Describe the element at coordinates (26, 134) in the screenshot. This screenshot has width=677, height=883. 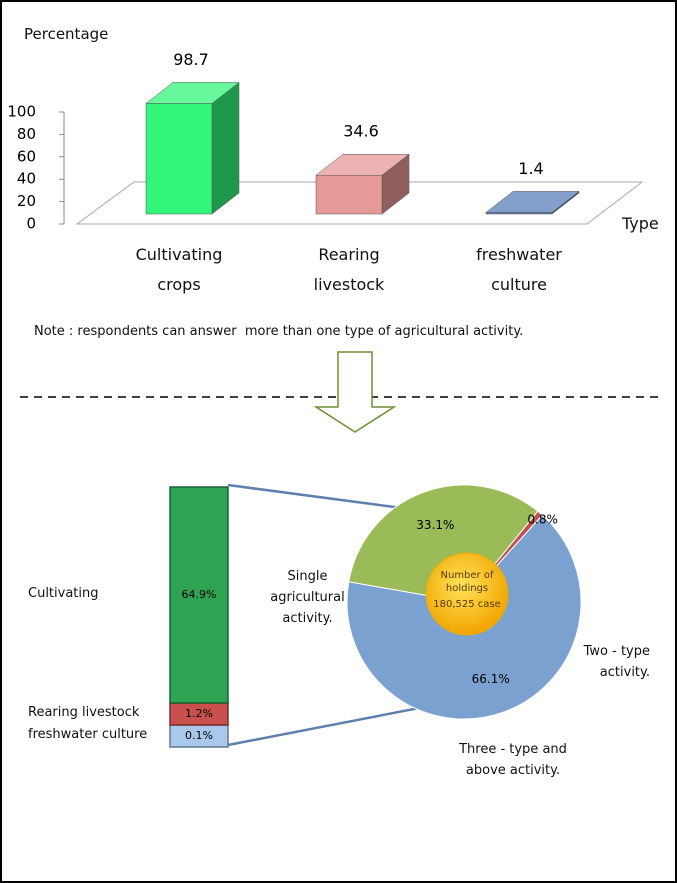
I see `y-tick-label: 80` at that location.